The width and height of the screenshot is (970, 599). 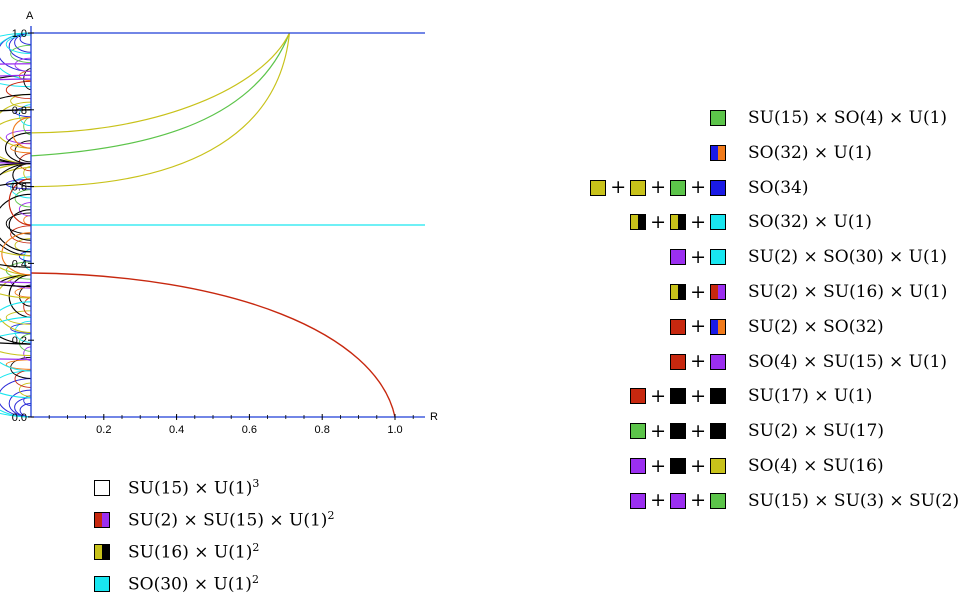 I want to click on legend-bottom-entry: SU(2) × SU(15) × U(1)2, so click(x=214, y=520).